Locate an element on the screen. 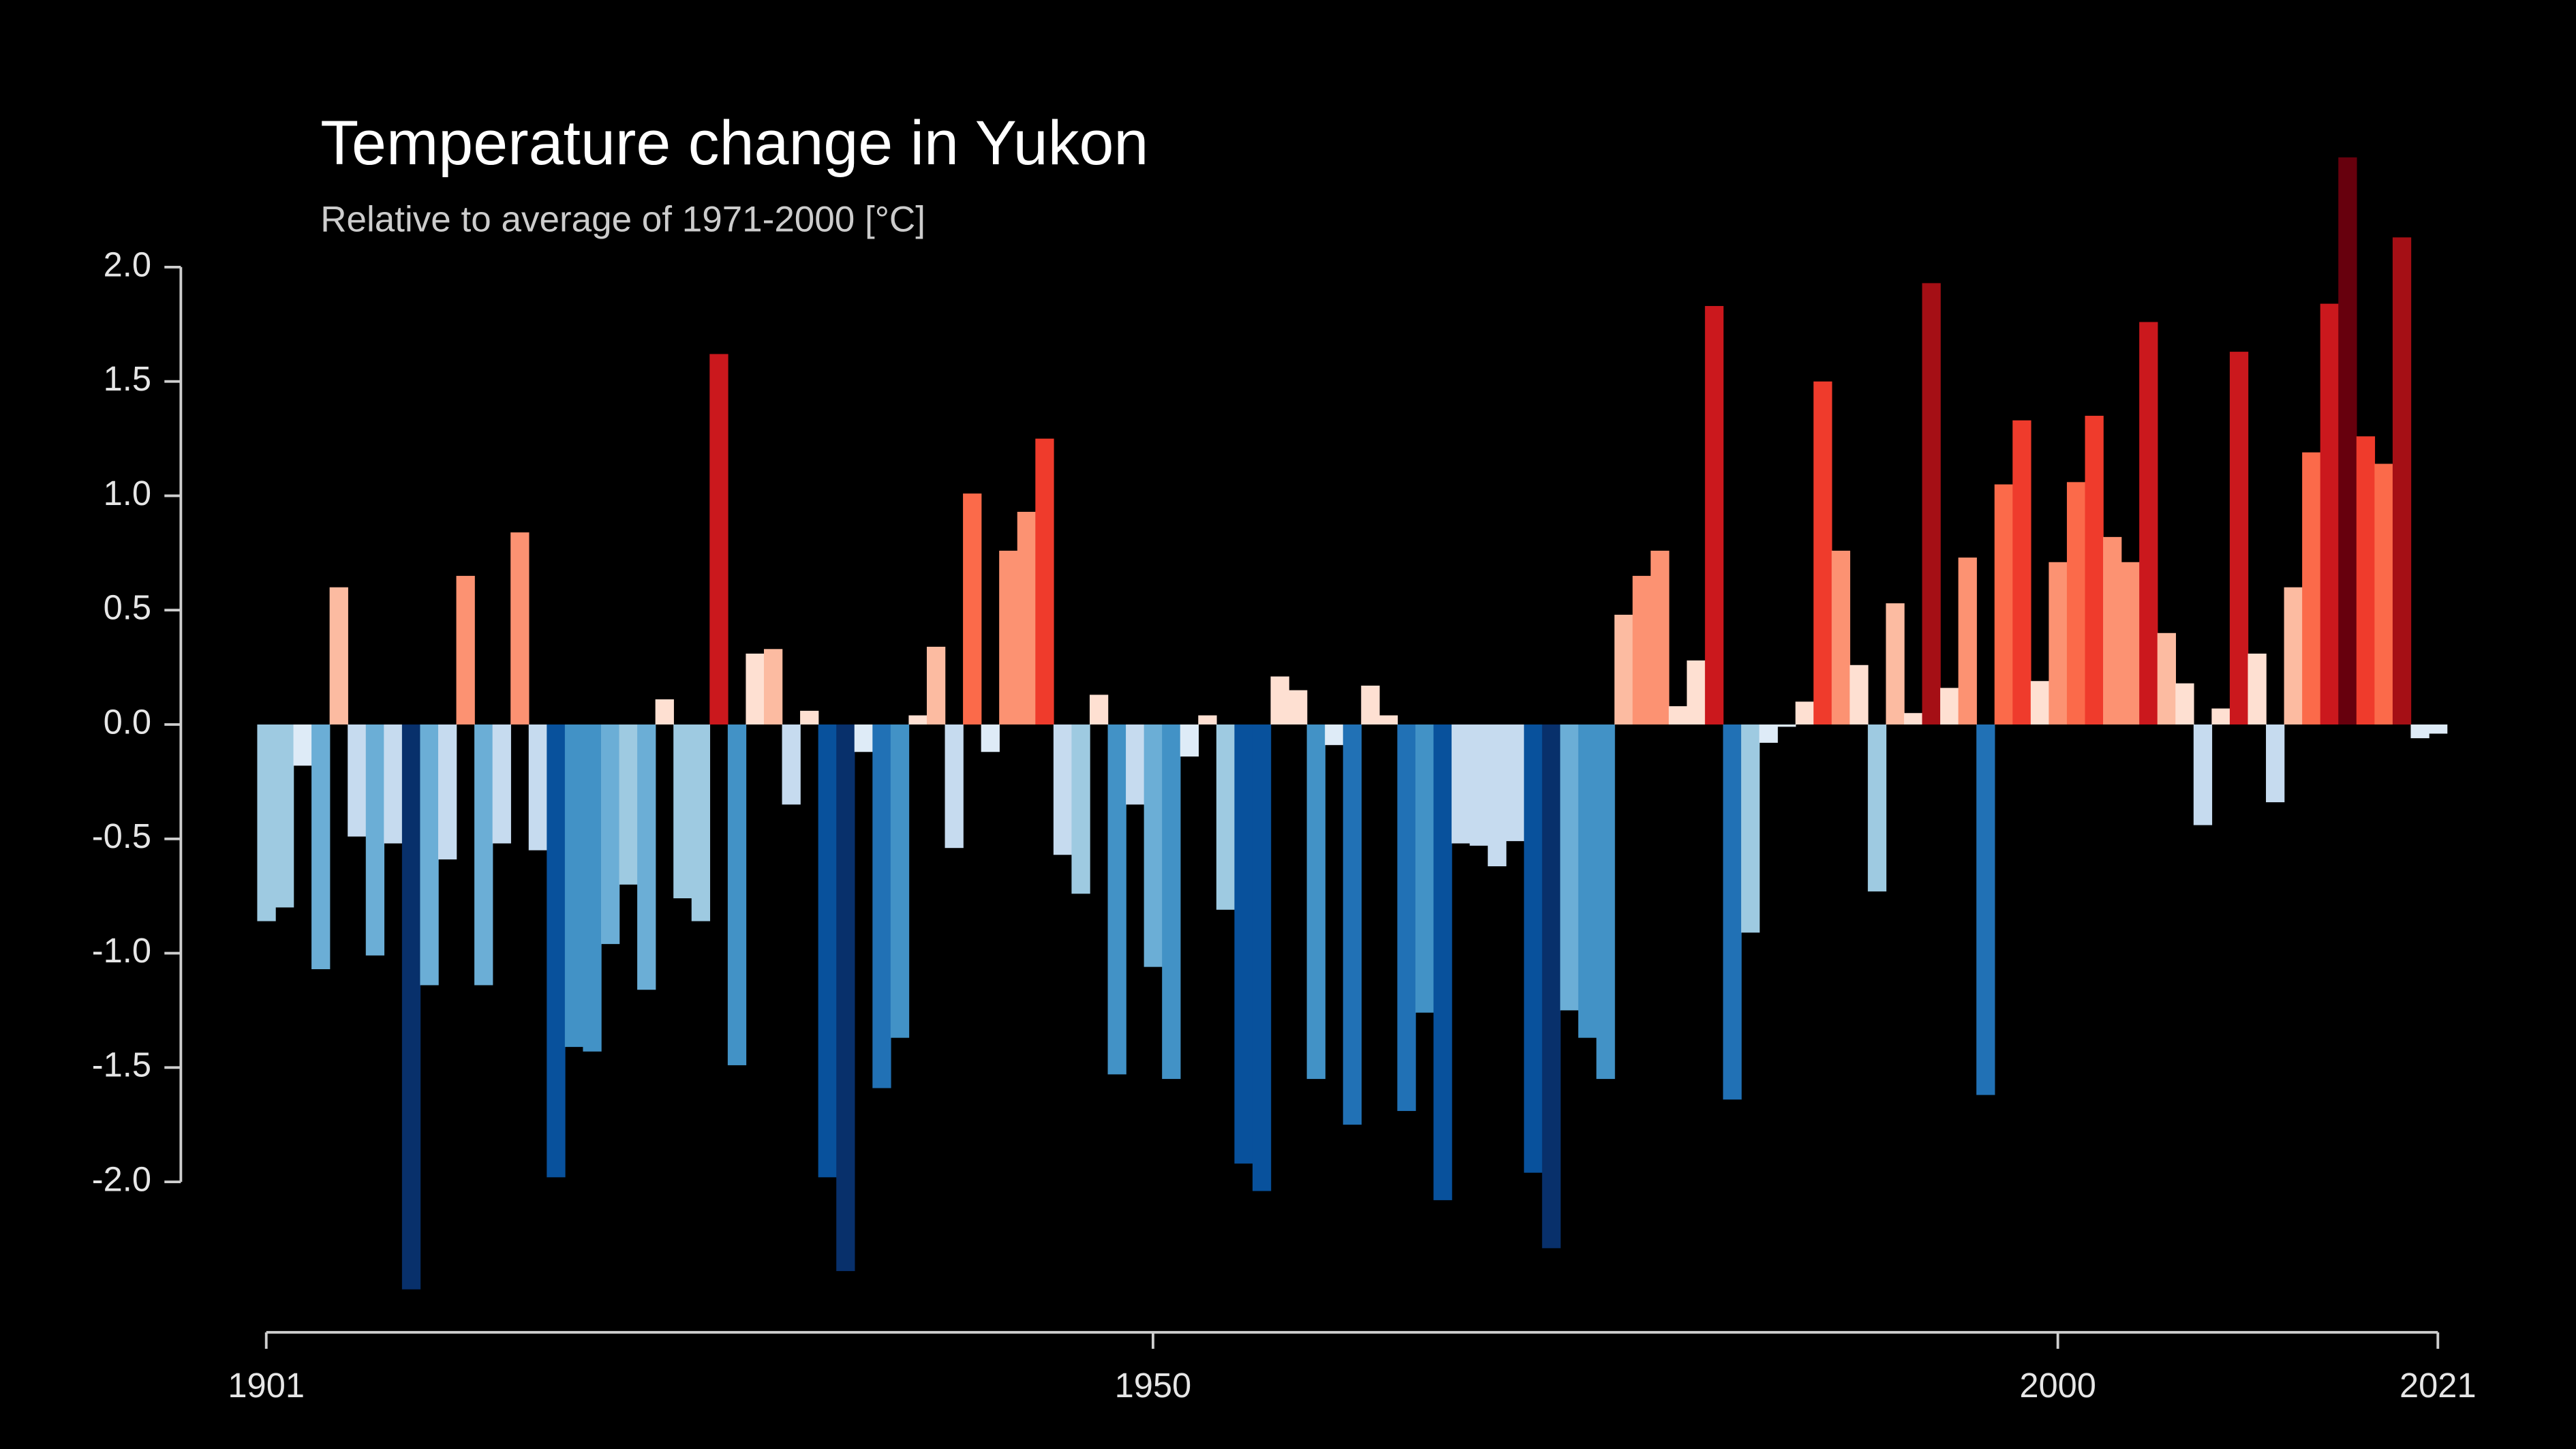 Image resolution: width=2576 pixels, height=1449 pixels. x-tick-label: 1901 is located at coordinates (266, 1385).